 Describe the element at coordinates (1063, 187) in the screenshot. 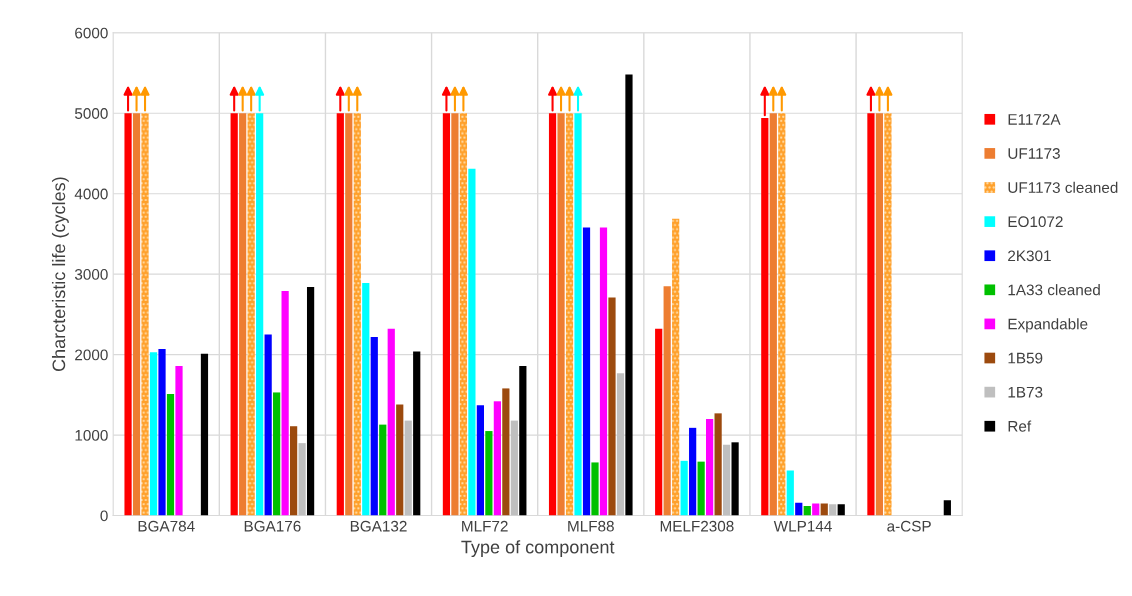

I see `legend-label: UF1173 cleaned` at that location.